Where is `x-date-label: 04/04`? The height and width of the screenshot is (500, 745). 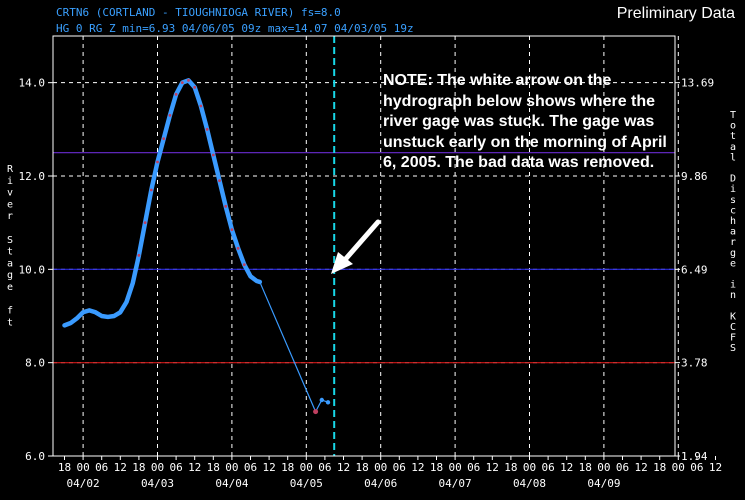 x-date-label: 04/04 is located at coordinates (231, 483).